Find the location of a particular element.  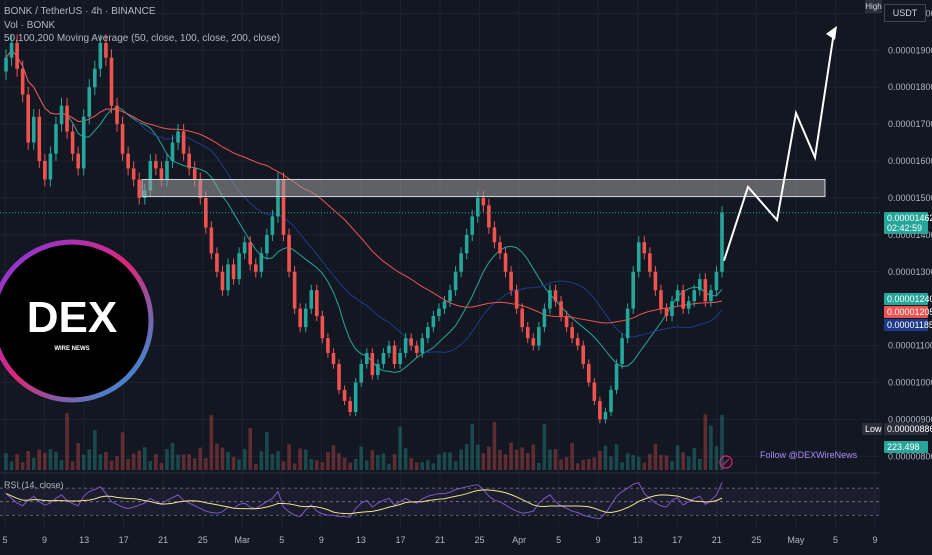

time-tick-label: 17 is located at coordinates (124, 540).